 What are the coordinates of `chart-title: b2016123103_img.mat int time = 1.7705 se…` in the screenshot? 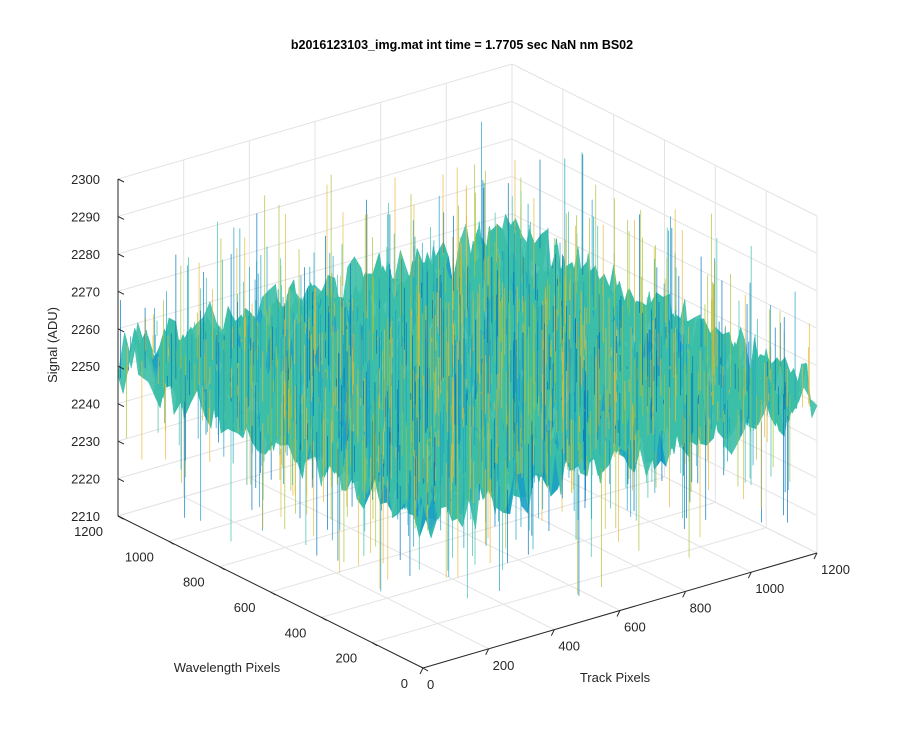 It's located at (462, 45).